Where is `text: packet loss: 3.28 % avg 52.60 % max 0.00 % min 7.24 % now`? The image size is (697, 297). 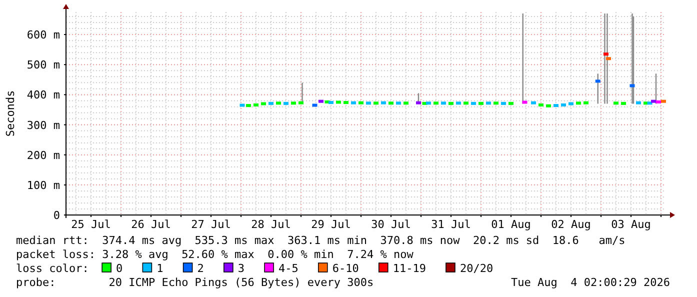 text: packet loss: 3.28 % avg 52.60 % max 0.00 % min 7.24 % now is located at coordinates (215, 254).